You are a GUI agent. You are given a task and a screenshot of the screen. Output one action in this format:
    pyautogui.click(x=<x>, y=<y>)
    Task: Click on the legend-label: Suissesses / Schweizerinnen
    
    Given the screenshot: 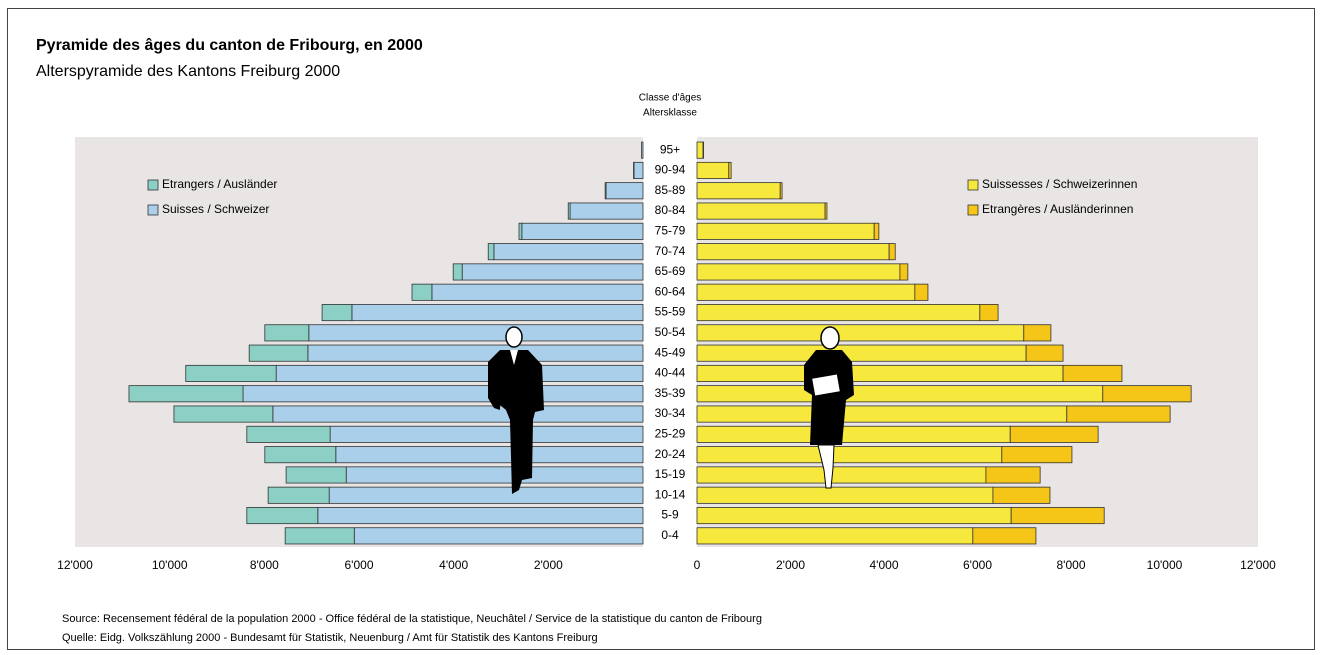 What is the action you would take?
    pyautogui.click(x=1059, y=184)
    